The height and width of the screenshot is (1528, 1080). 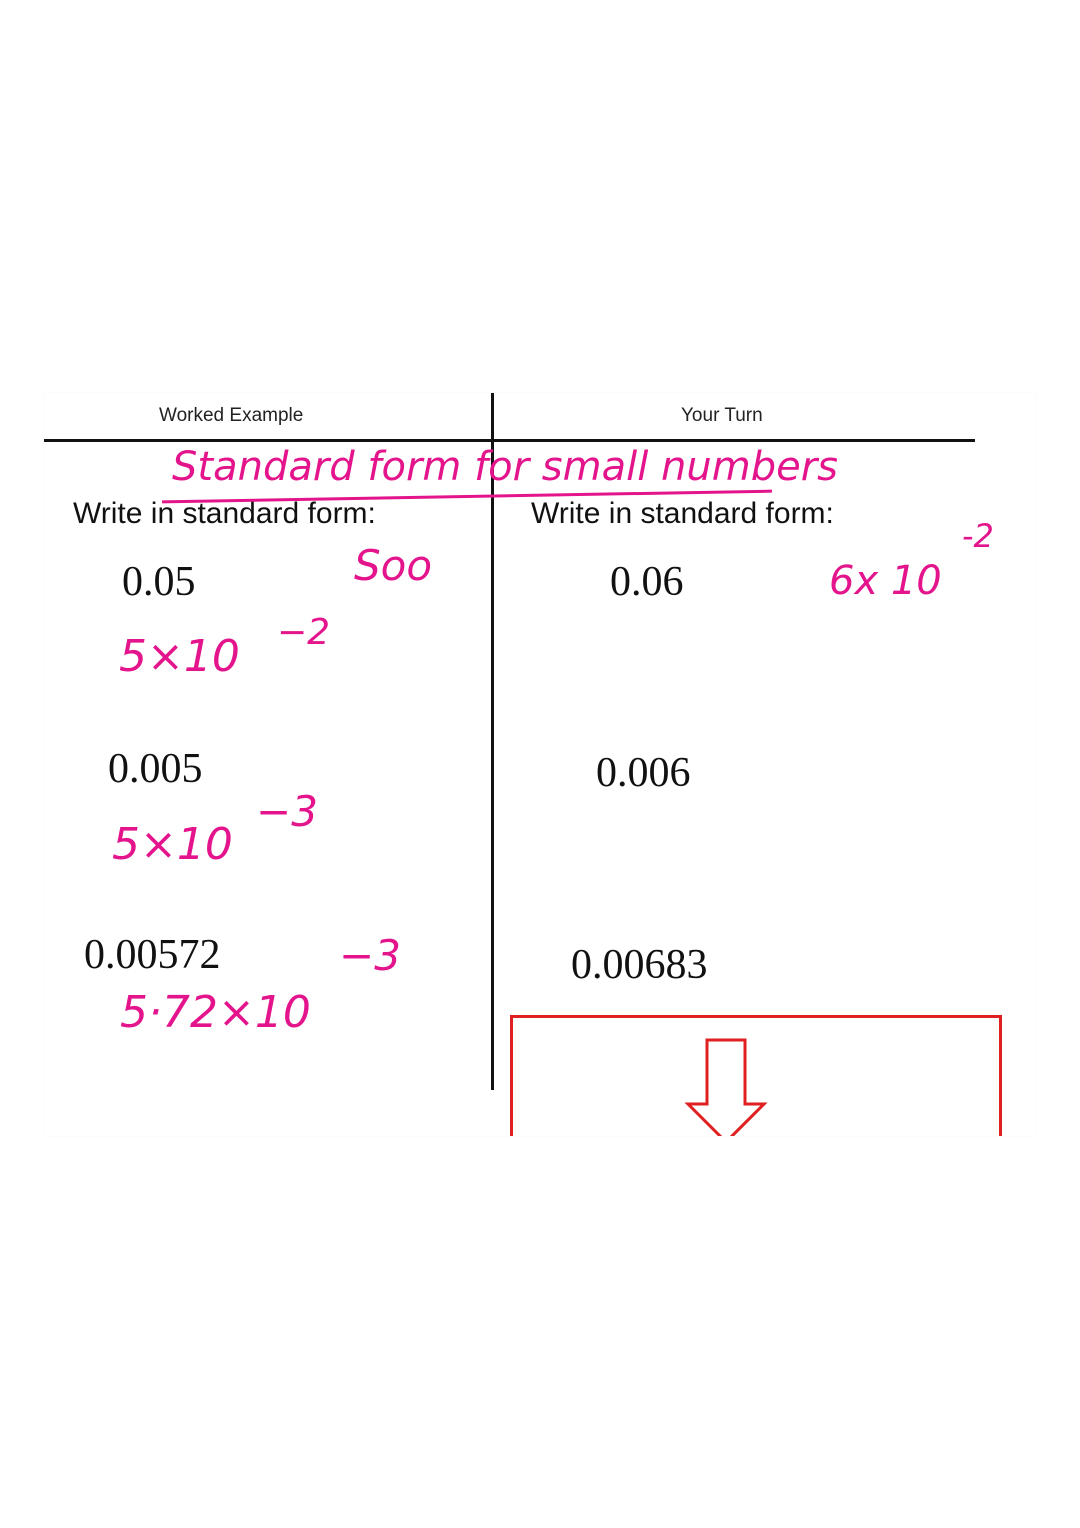 I want to click on right-exponent-1: -2, so click(x=978, y=536).